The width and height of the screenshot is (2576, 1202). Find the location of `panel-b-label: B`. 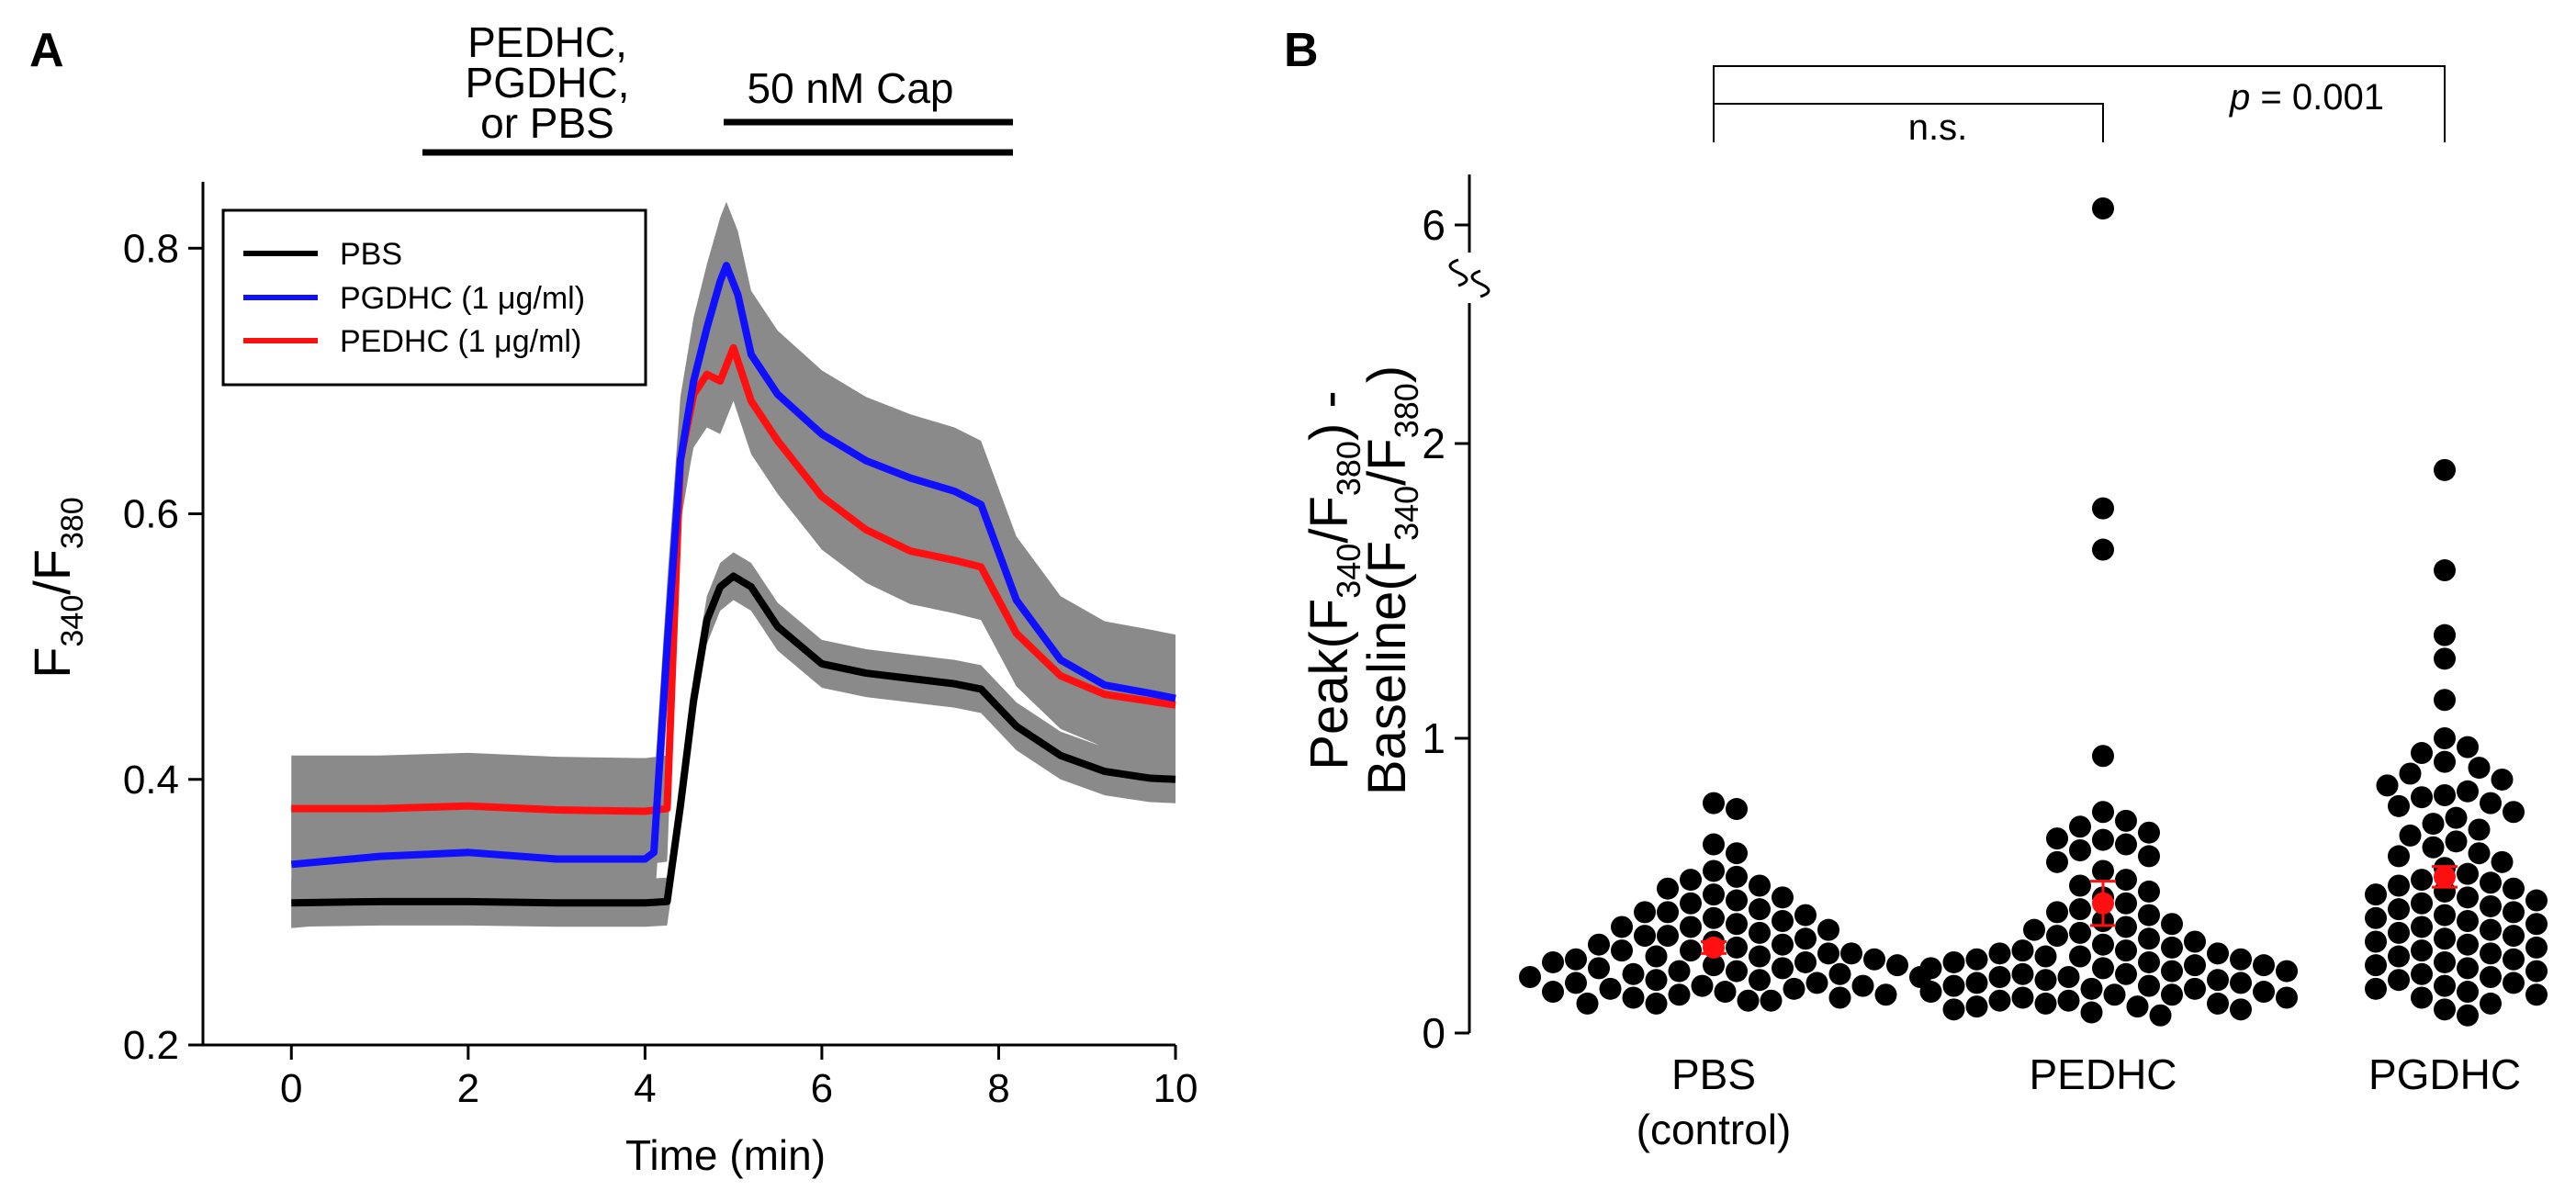

panel-b-label: B is located at coordinates (1301, 50).